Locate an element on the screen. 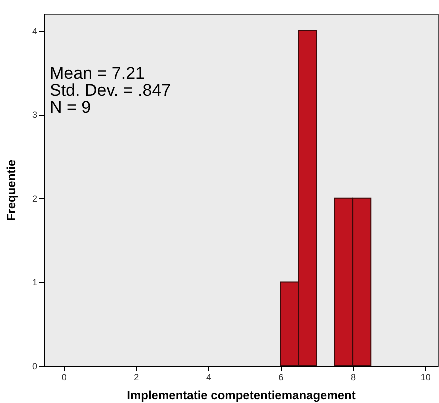  y-tick-label: 0 is located at coordinates (35, 367).